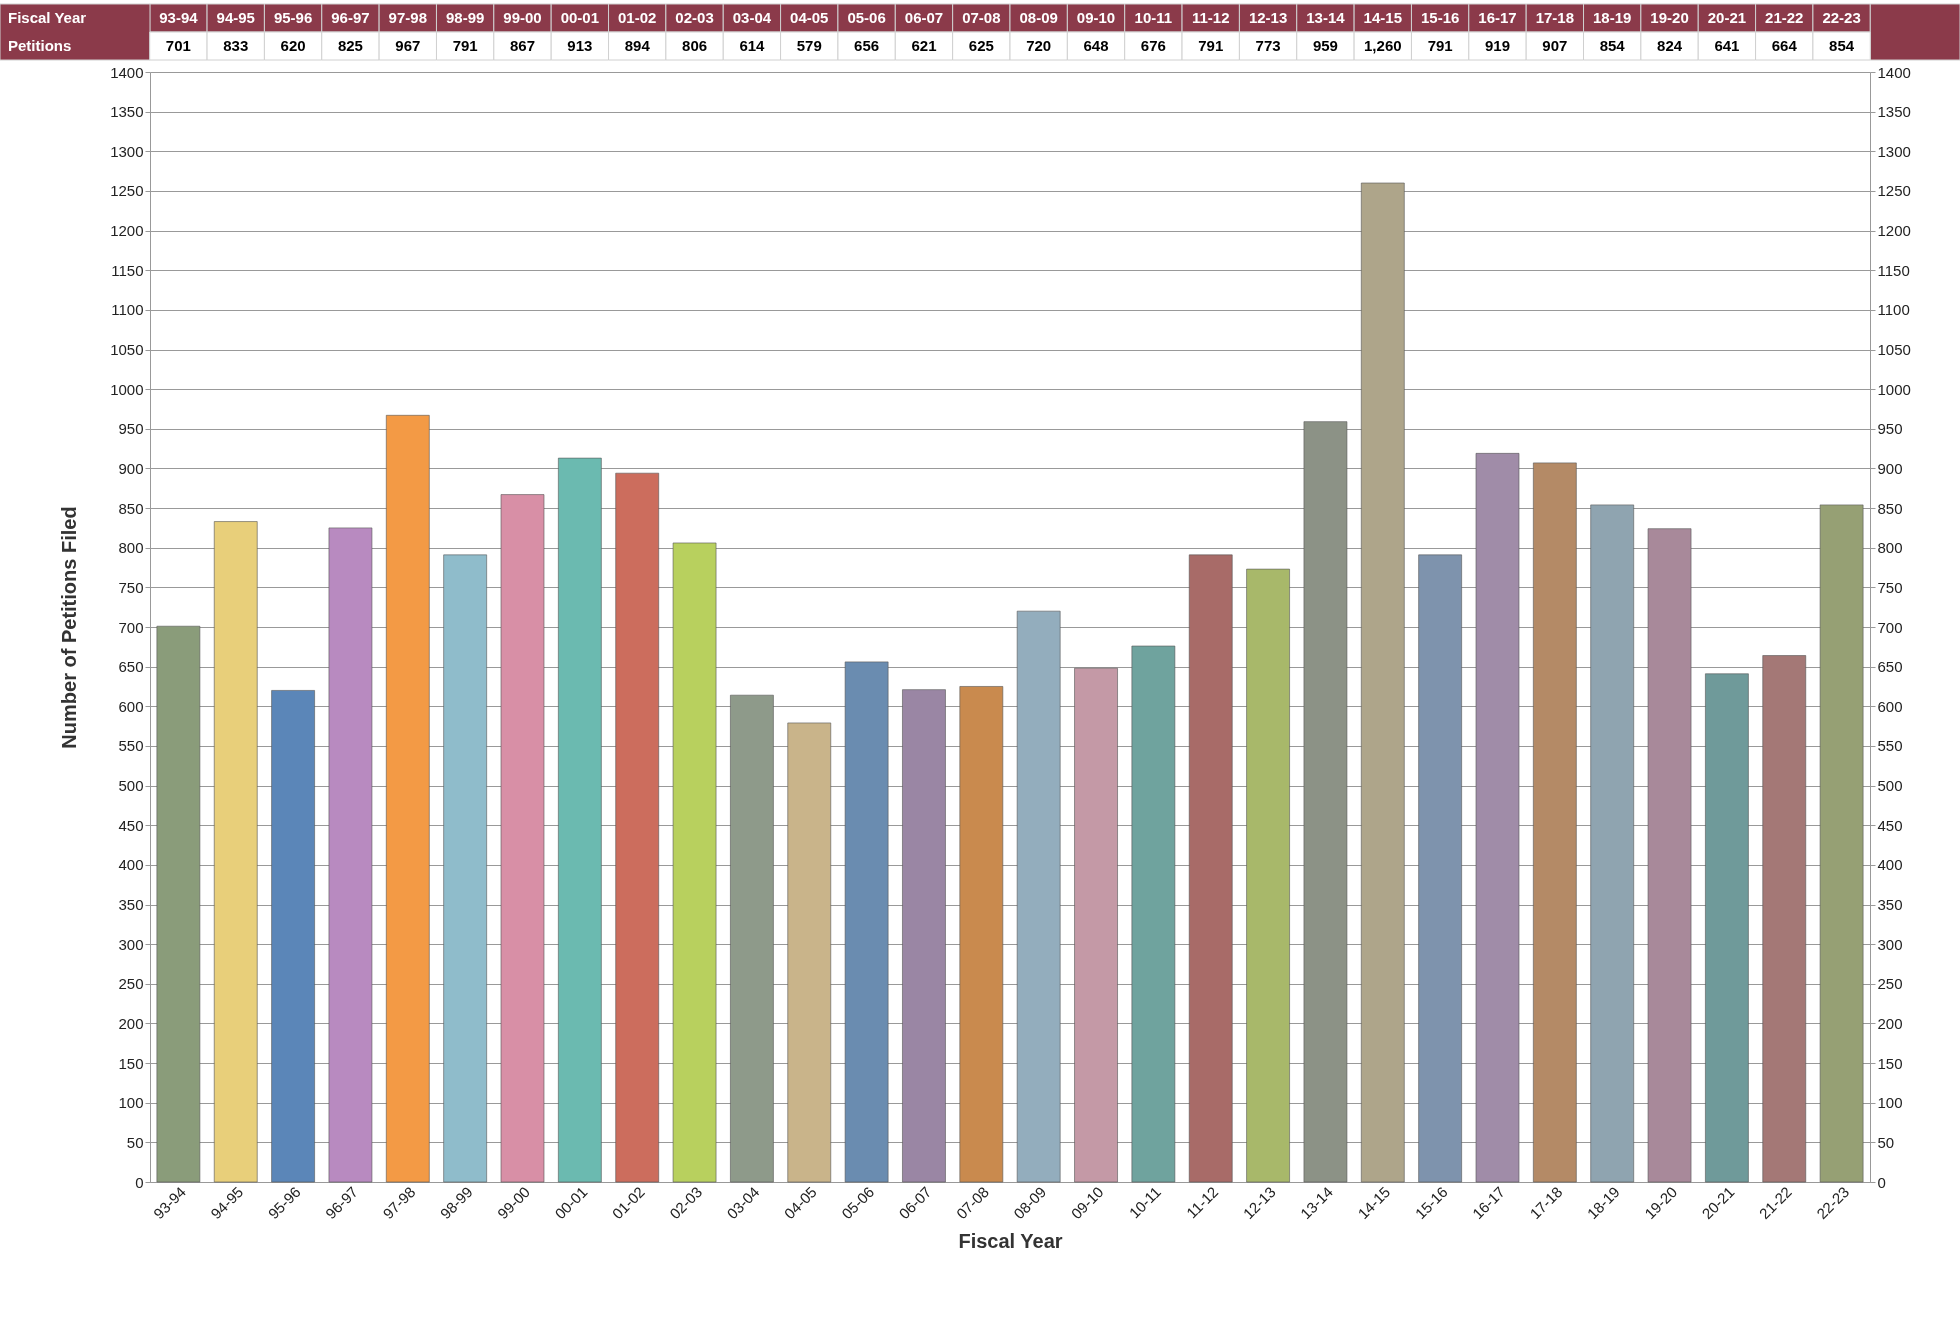 The image size is (1960, 1339). What do you see at coordinates (1890, 1023) in the screenshot?
I see `y2-tick-label: 200` at bounding box center [1890, 1023].